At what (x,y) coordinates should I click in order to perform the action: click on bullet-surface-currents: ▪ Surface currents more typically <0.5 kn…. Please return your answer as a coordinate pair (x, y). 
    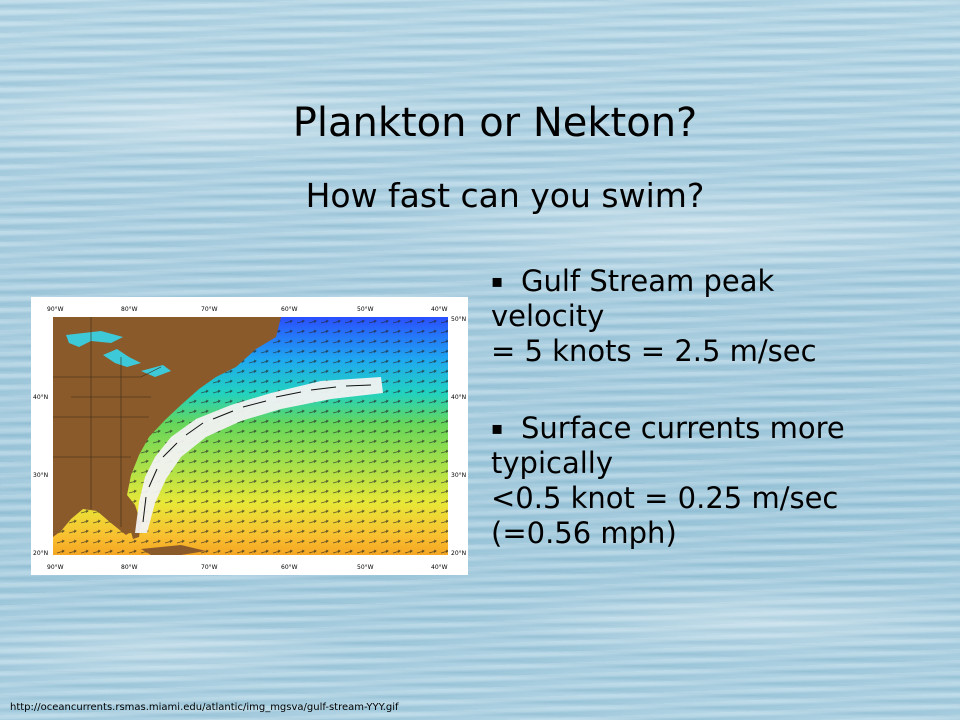
    Looking at the image, I should click on (721, 481).